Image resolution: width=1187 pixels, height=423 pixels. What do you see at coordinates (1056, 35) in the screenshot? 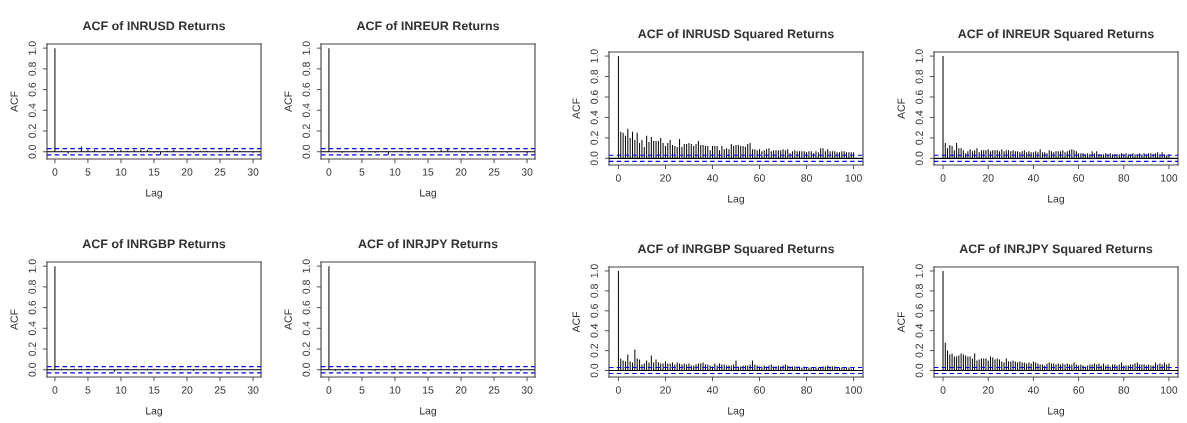
I see `chart-title: ACF of INREUR Squared Returns` at bounding box center [1056, 35].